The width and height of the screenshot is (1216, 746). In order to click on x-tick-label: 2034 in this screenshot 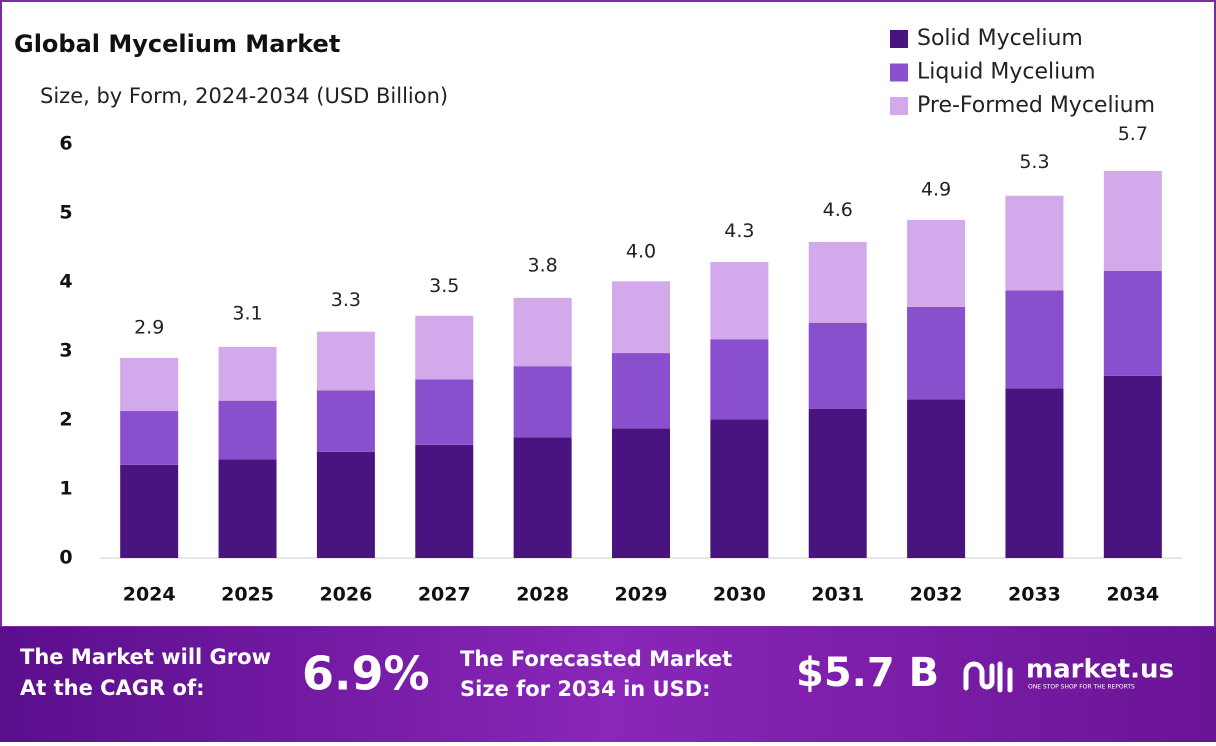, I will do `click(1132, 595)`.